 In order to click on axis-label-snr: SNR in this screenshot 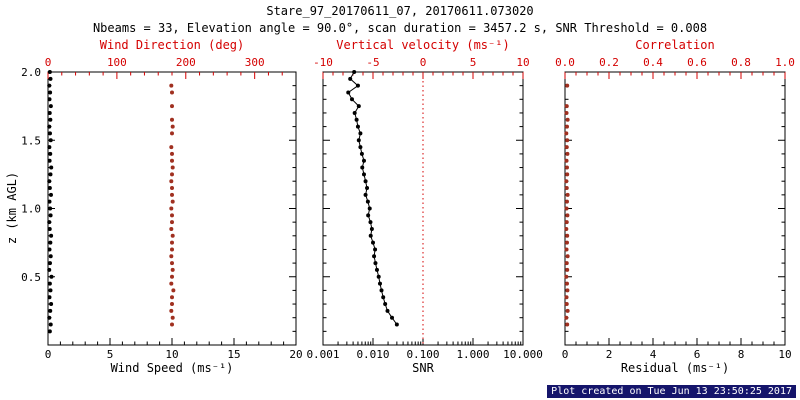, I will do `click(423, 368)`.